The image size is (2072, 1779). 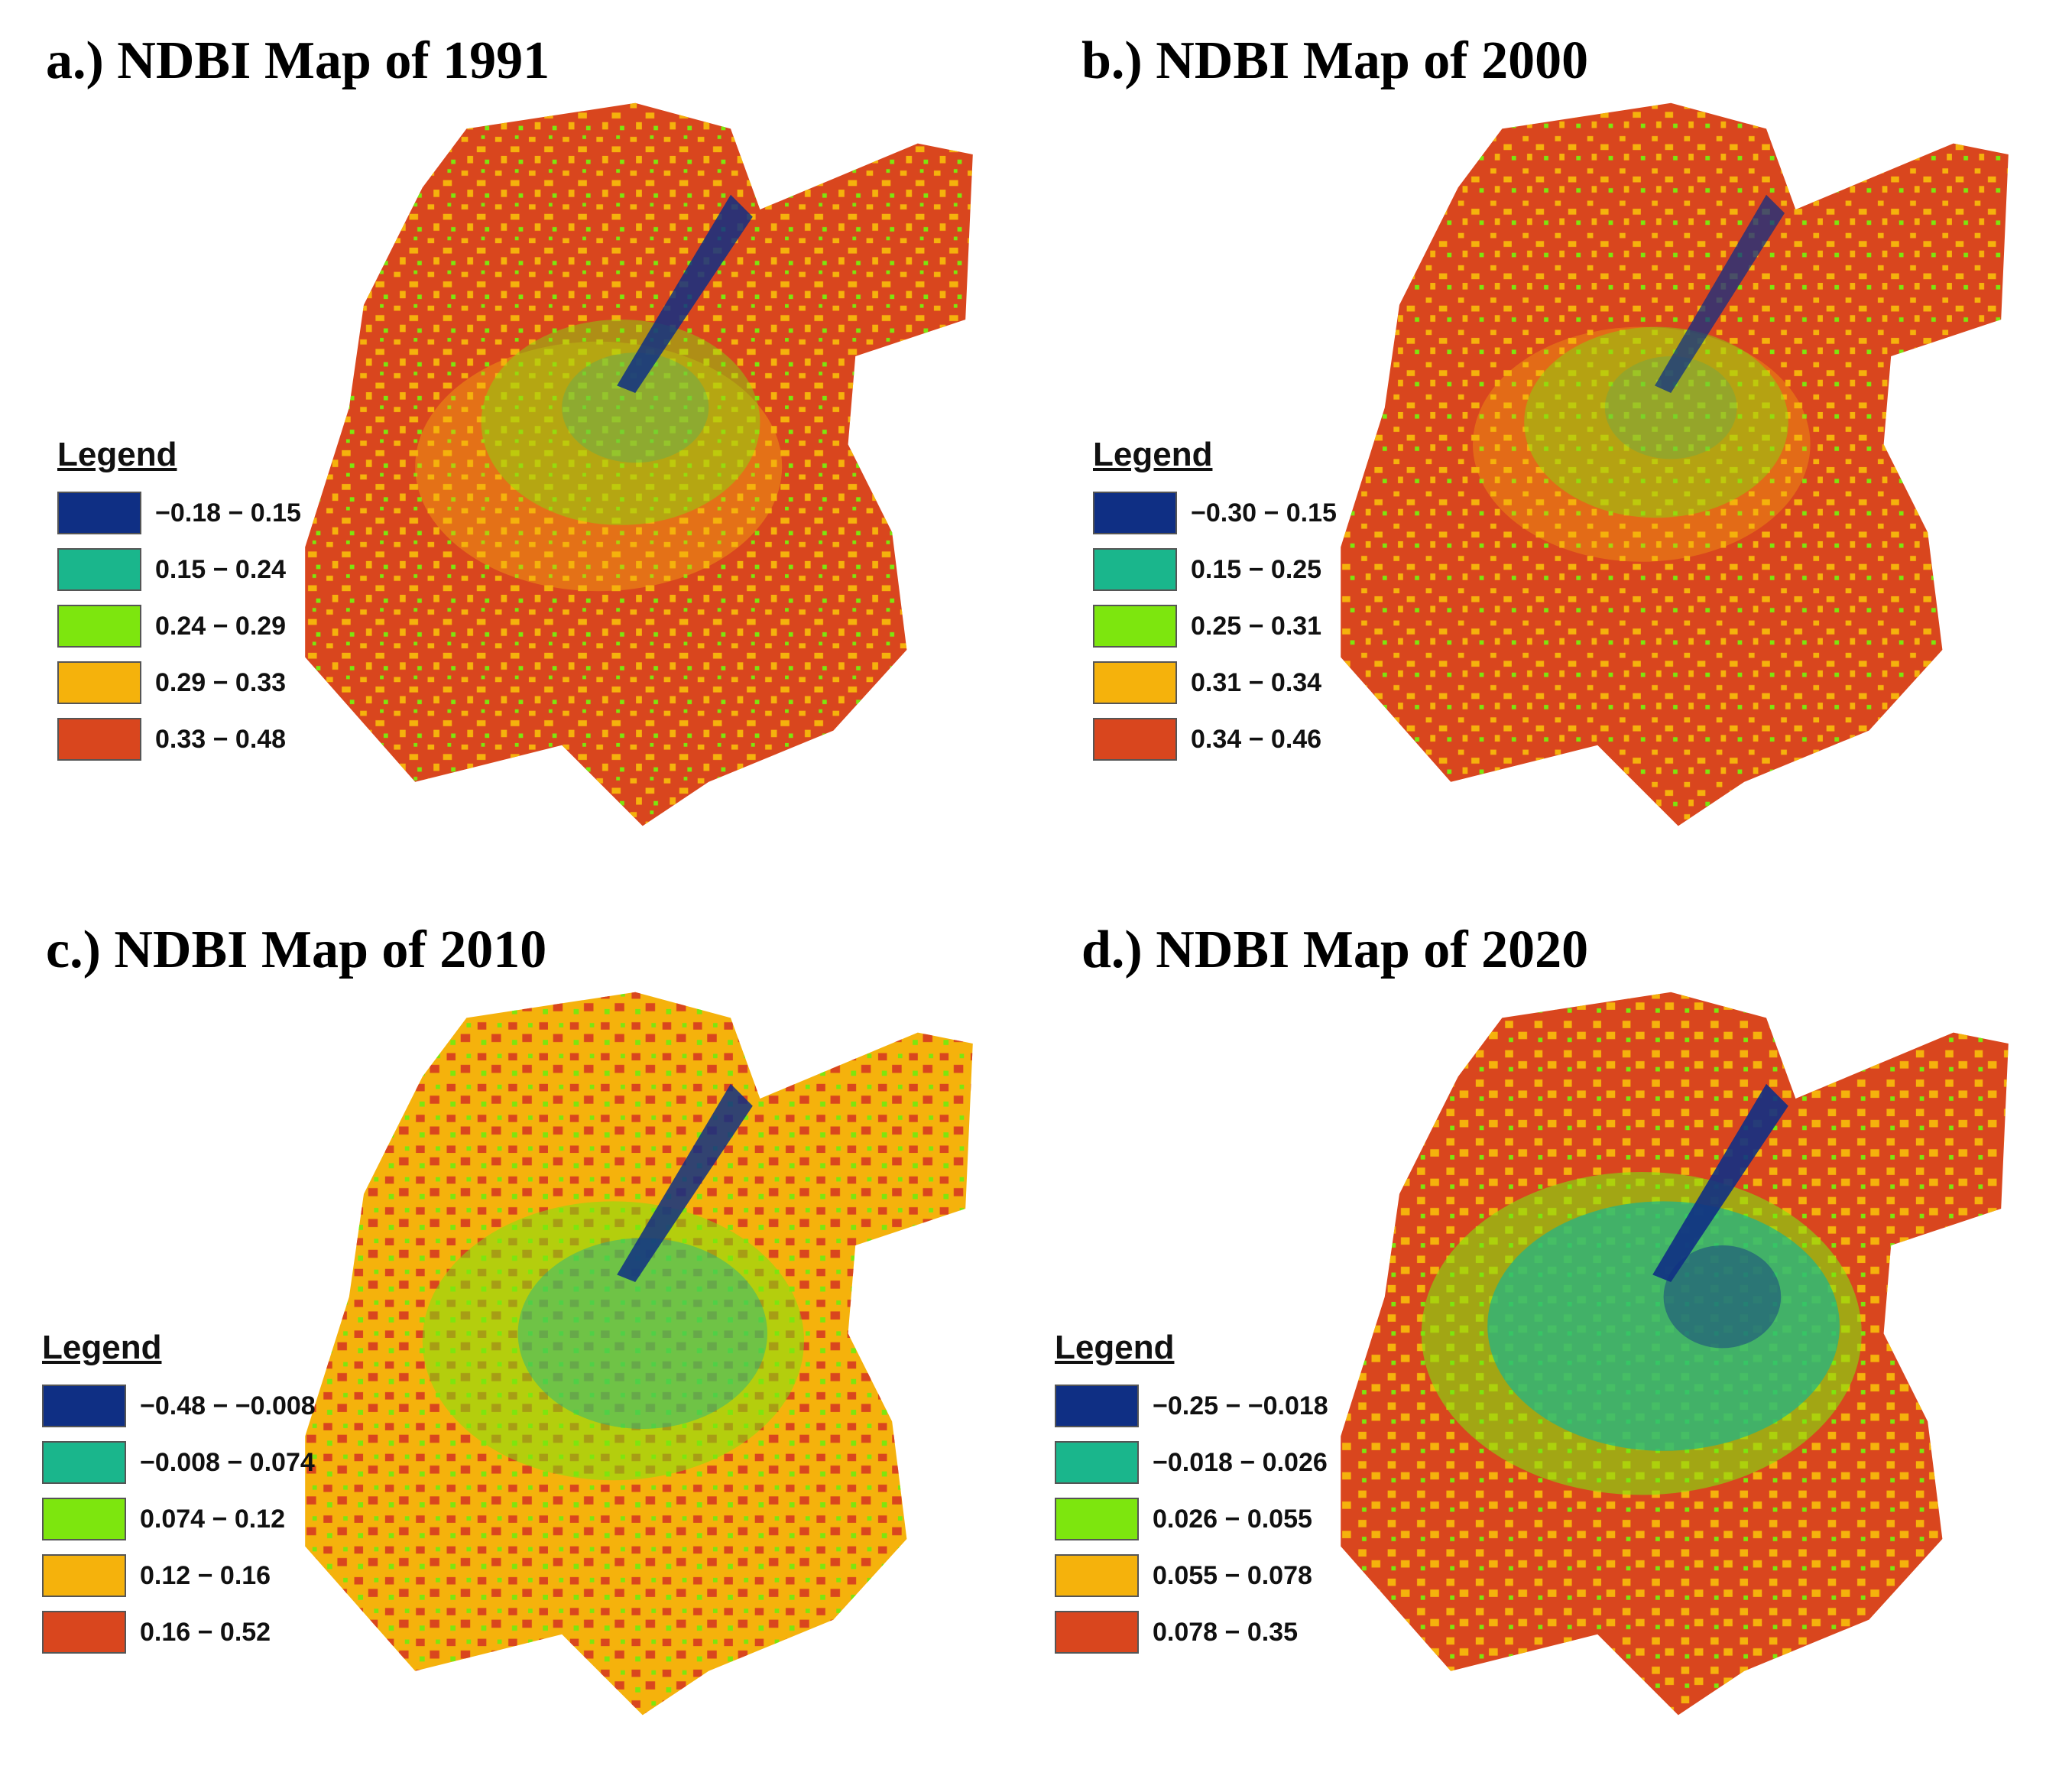 What do you see at coordinates (221, 682) in the screenshot?
I see `legend-label: 0.29 − 0.33` at bounding box center [221, 682].